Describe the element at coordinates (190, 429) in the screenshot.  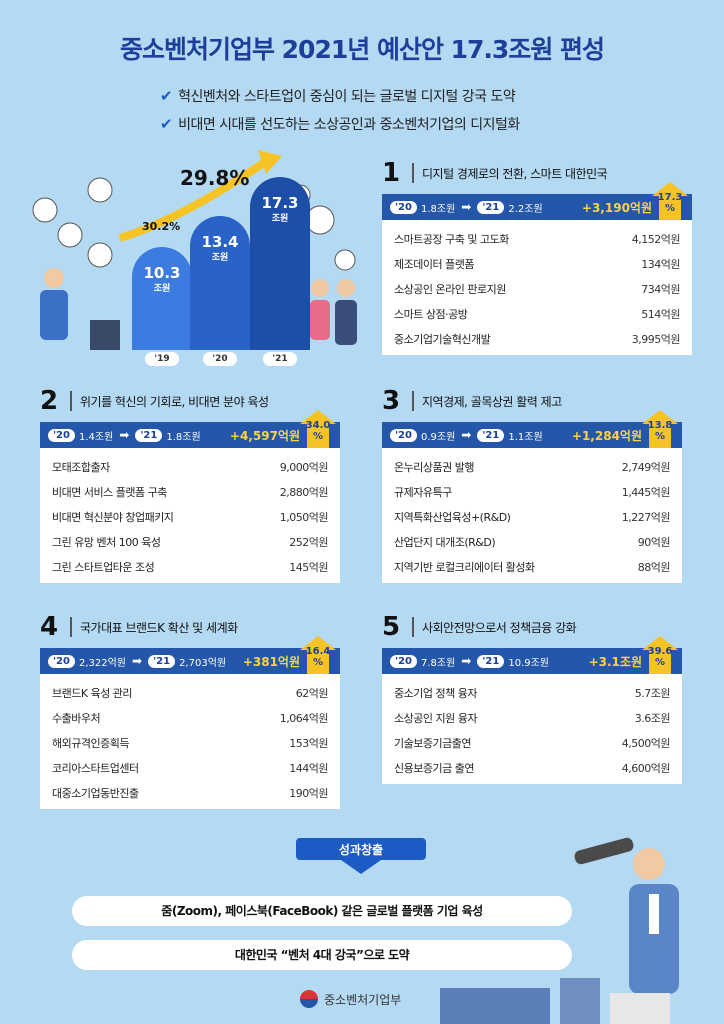
I see `budget-comparison-band: '20 1.4조원 ➡ '21 1.8조원 +4,597억원 34.0%` at that location.